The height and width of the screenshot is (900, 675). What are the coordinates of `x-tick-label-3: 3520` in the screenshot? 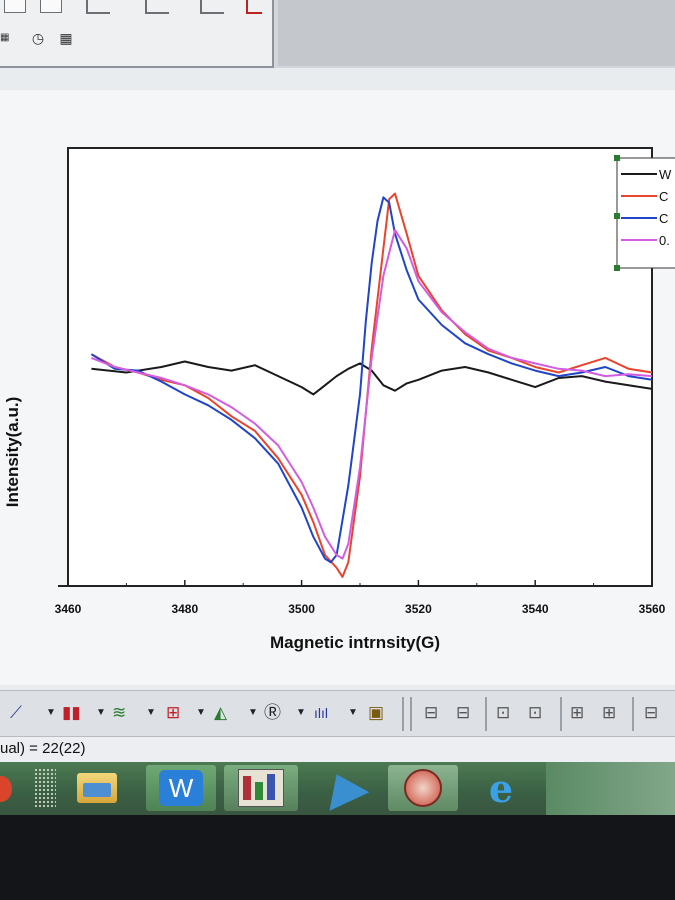 It's located at (418, 609).